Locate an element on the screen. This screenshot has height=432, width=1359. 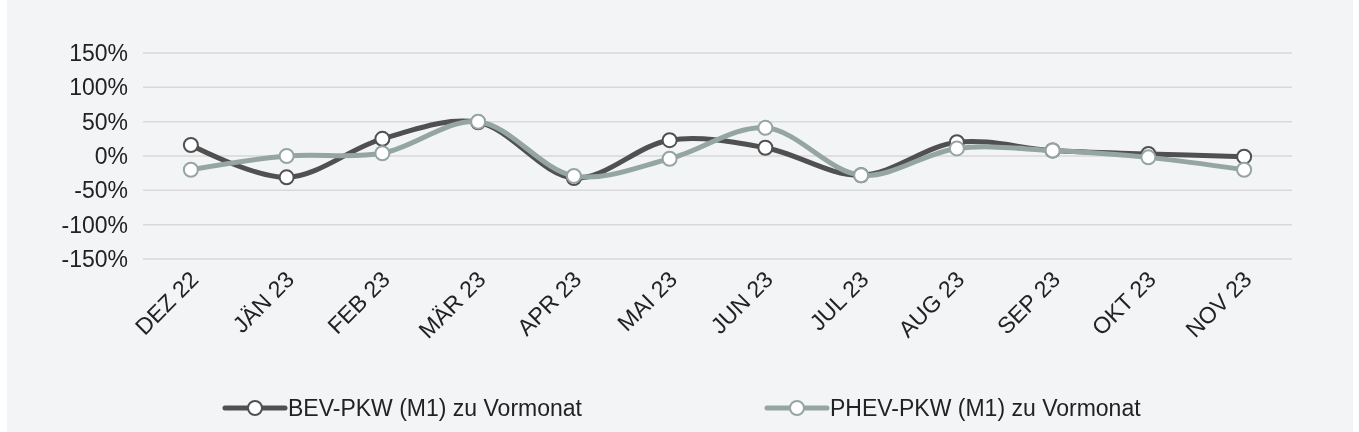
x-tick-label: SEP 23 is located at coordinates (1028, 303).